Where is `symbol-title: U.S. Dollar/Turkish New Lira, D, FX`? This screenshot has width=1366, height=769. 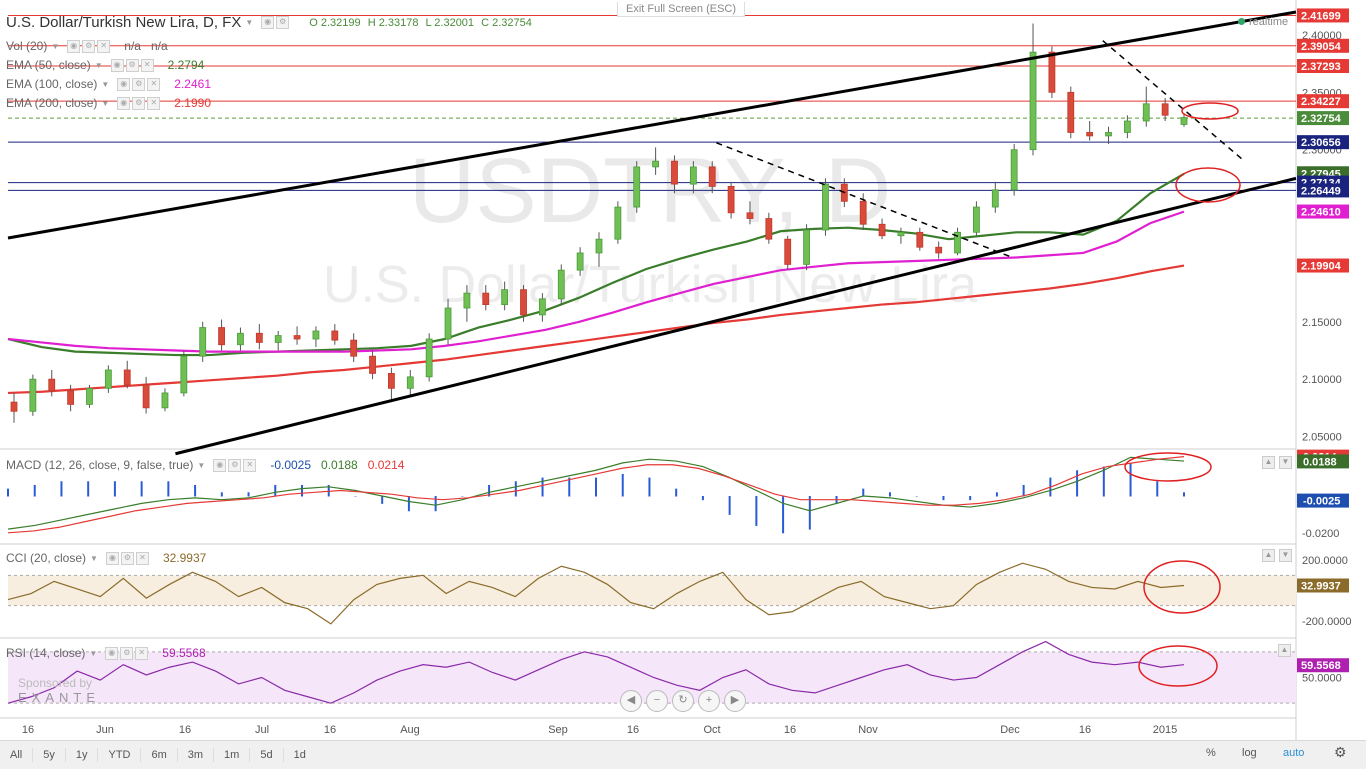 symbol-title: U.S. Dollar/Turkish New Lira, D, FX is located at coordinates (124, 22).